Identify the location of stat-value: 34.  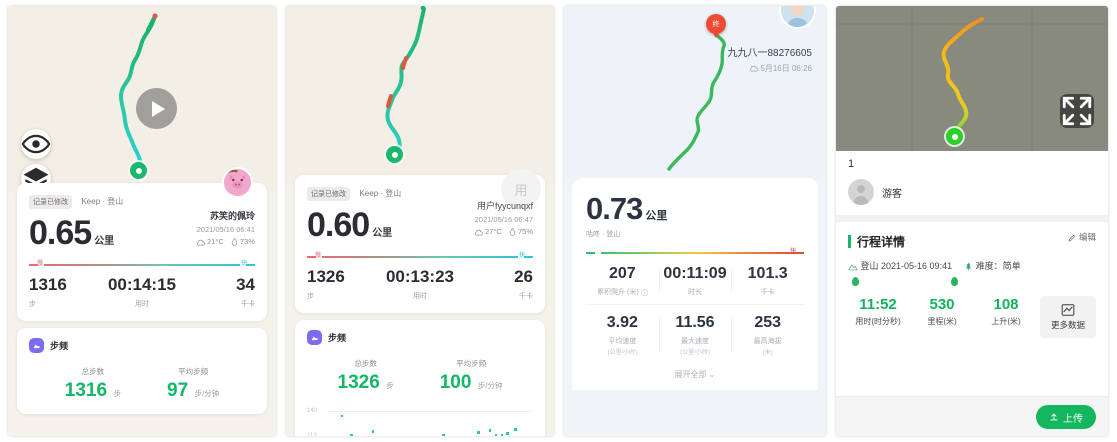
(245, 284).